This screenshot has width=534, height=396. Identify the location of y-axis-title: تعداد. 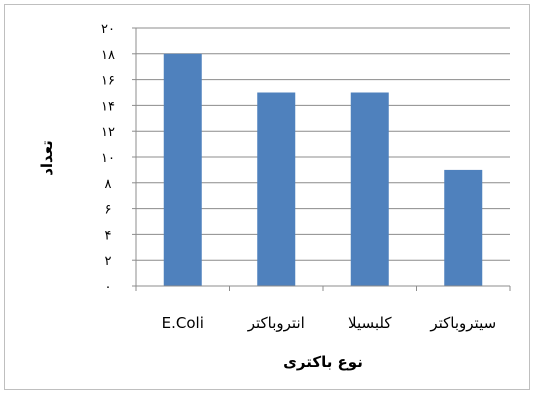
(47, 158).